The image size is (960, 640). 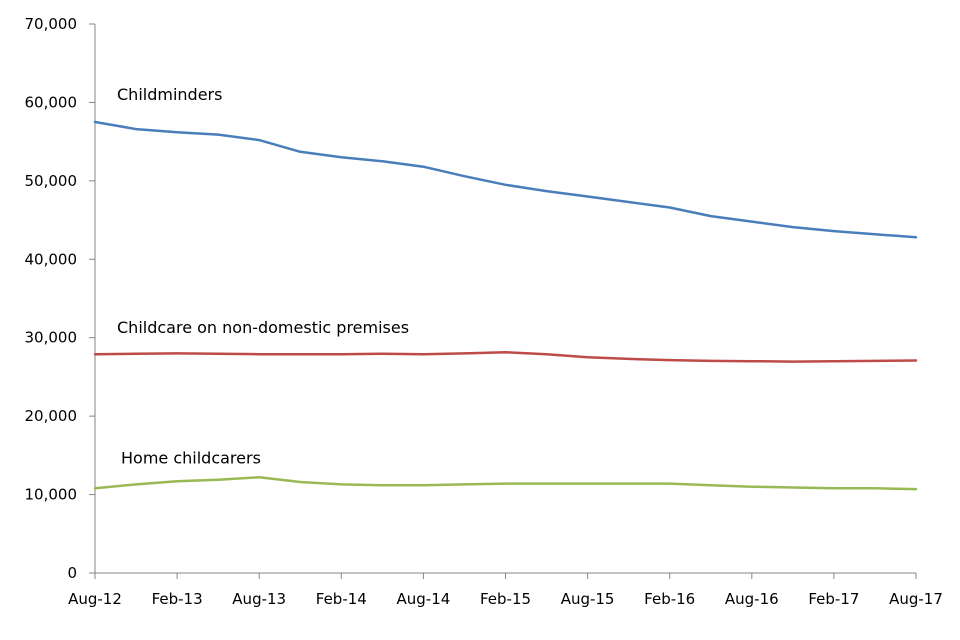 I want to click on series-label-childminders: Childminders, so click(x=169, y=94).